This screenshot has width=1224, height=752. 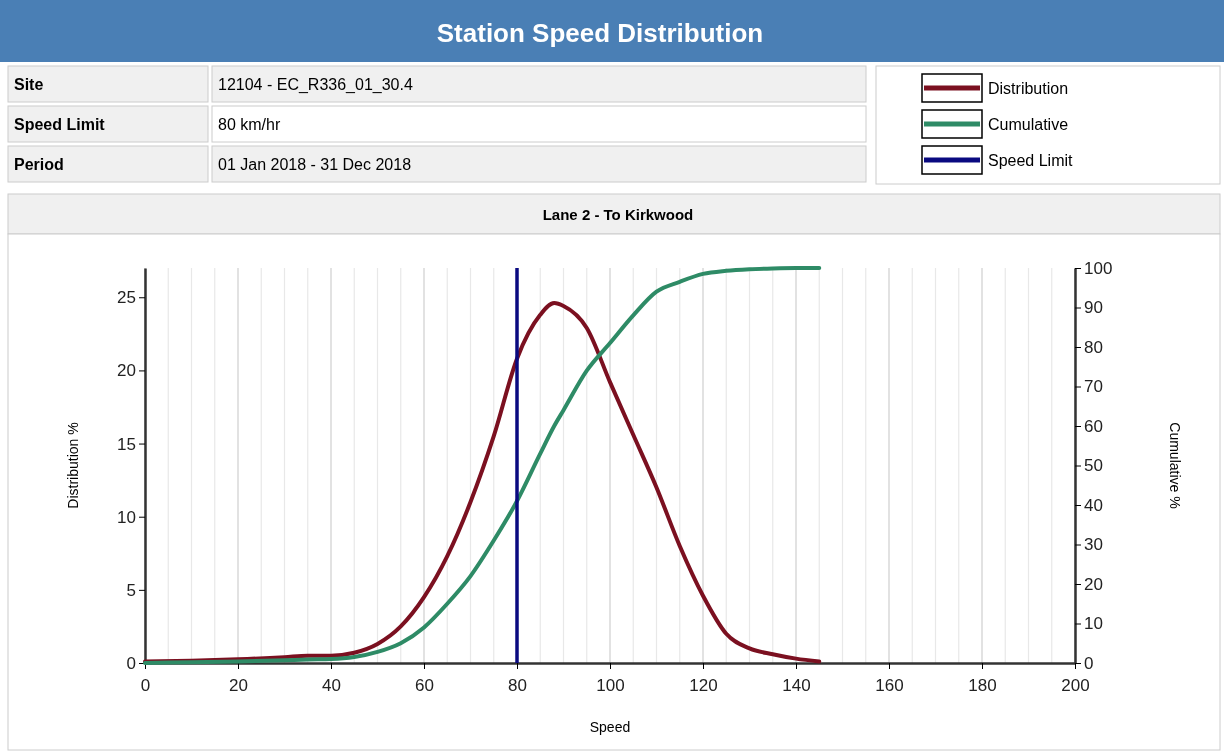 What do you see at coordinates (29, 84) in the screenshot?
I see `text: Site` at bounding box center [29, 84].